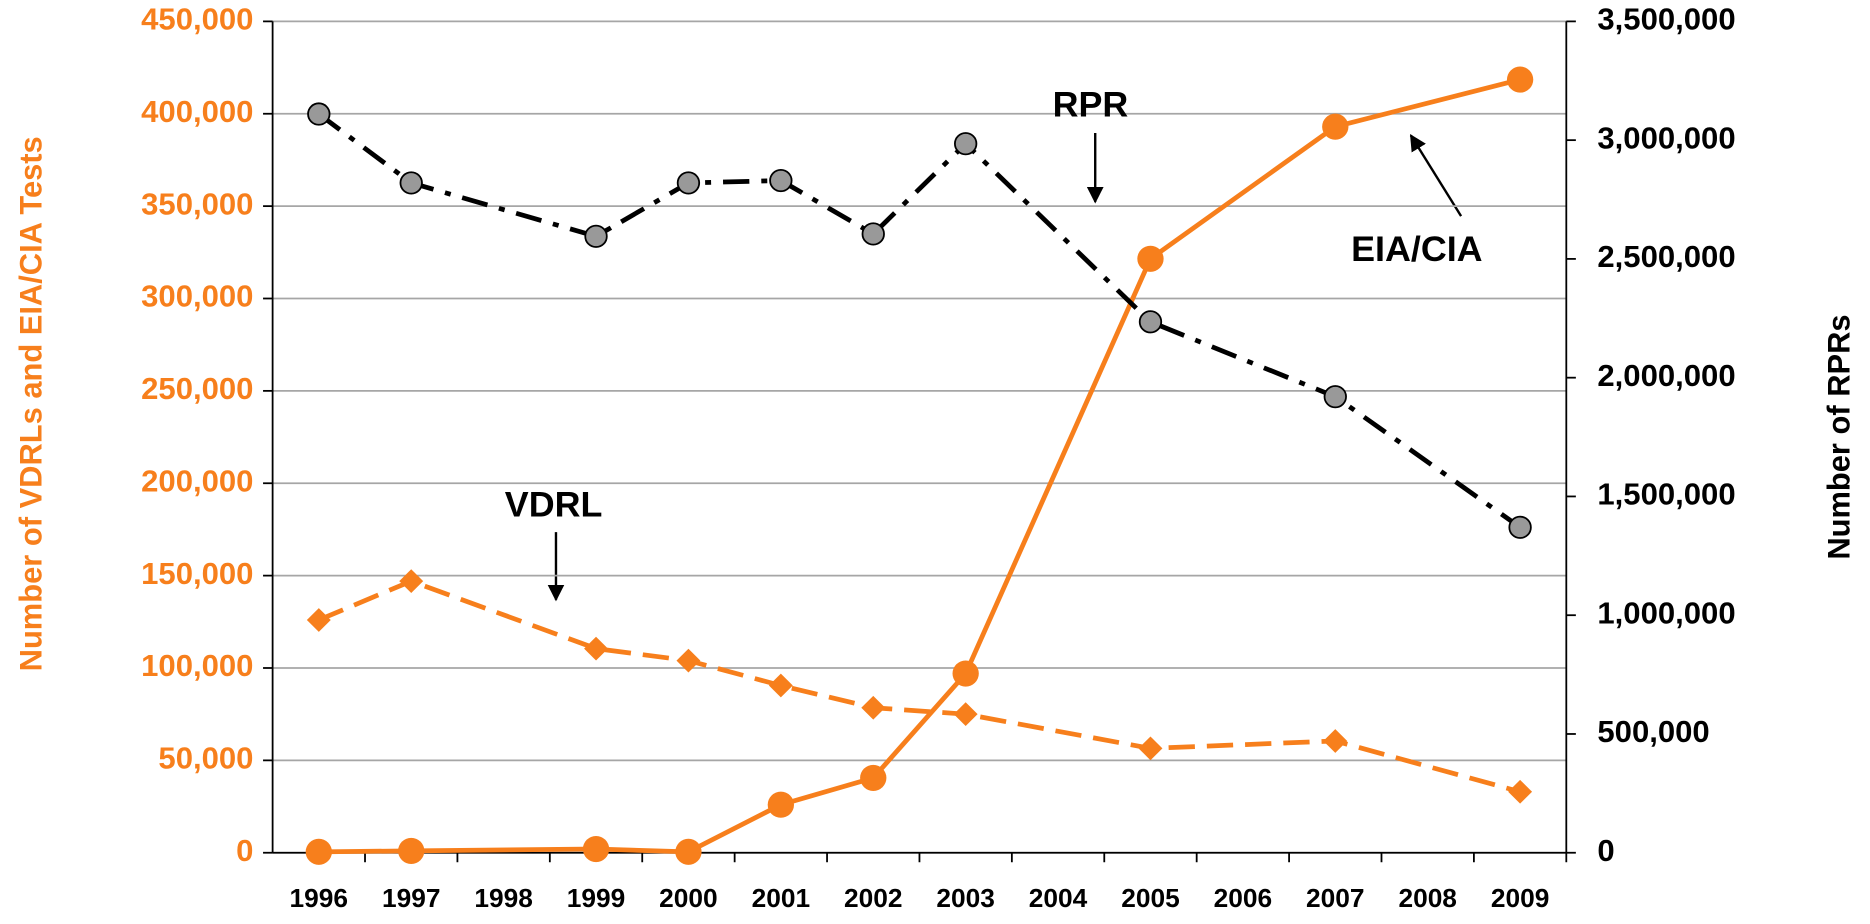 The height and width of the screenshot is (924, 1870). I want to click on y2-tick-label: 500,000, so click(1653, 731).